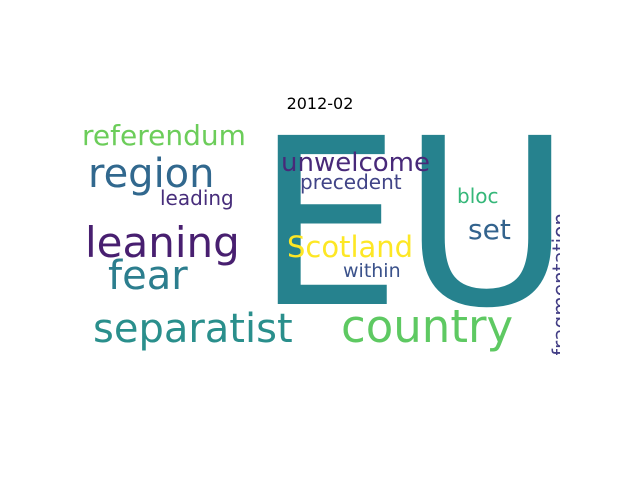 This screenshot has height=480, width=640. Describe the element at coordinates (197, 198) in the screenshot. I see `word-leading: leading` at that location.